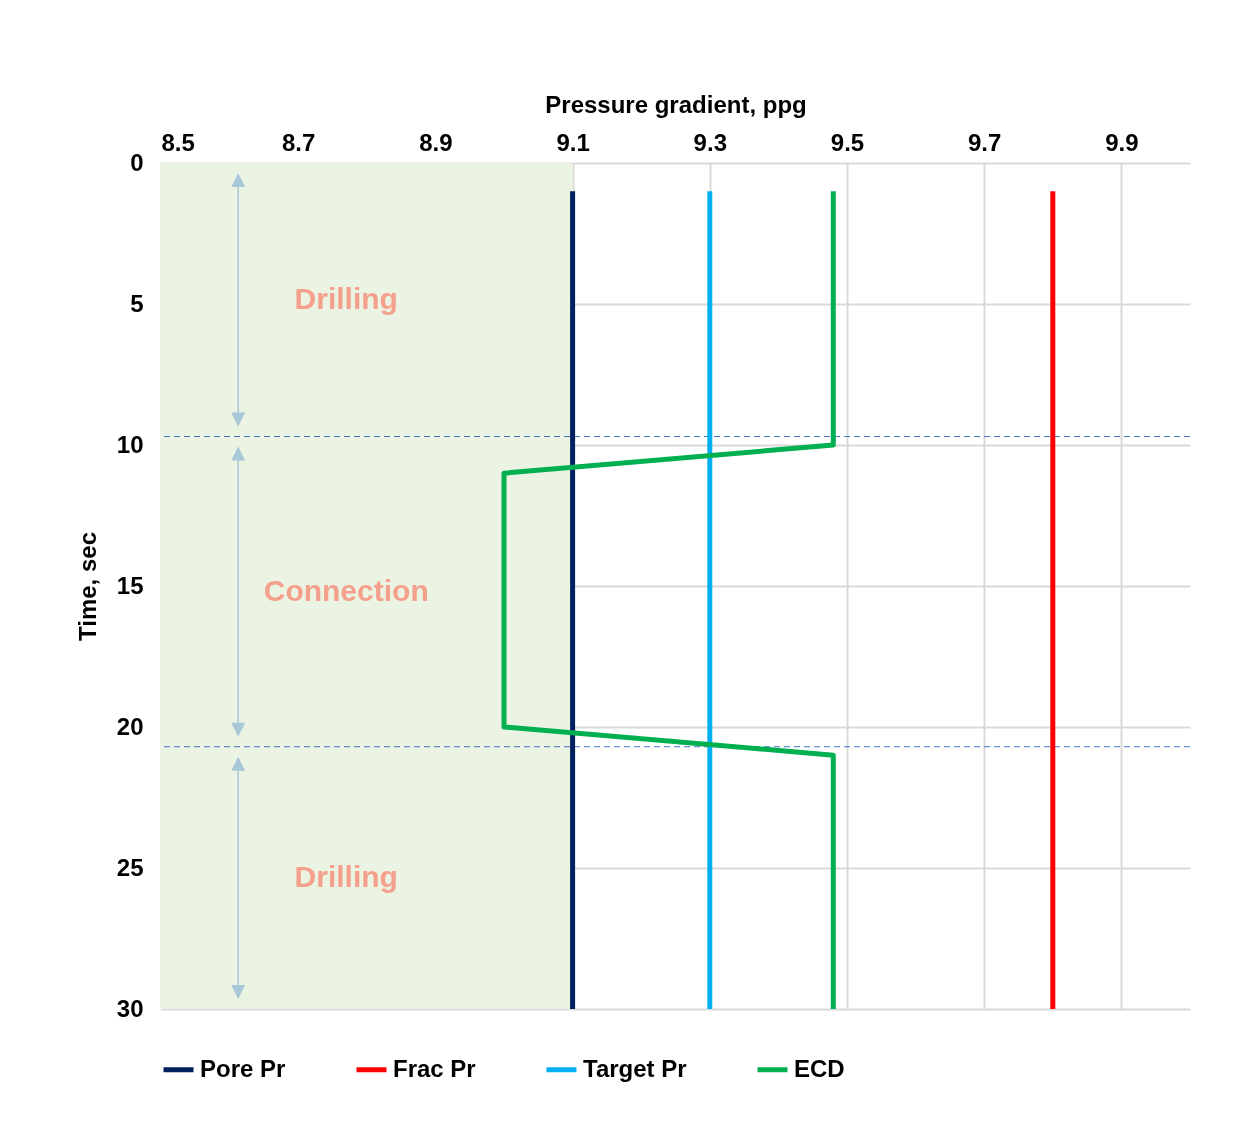 The height and width of the screenshot is (1122, 1245). Describe the element at coordinates (436, 142) in the screenshot. I see `x-tick-label: 8.9` at that location.